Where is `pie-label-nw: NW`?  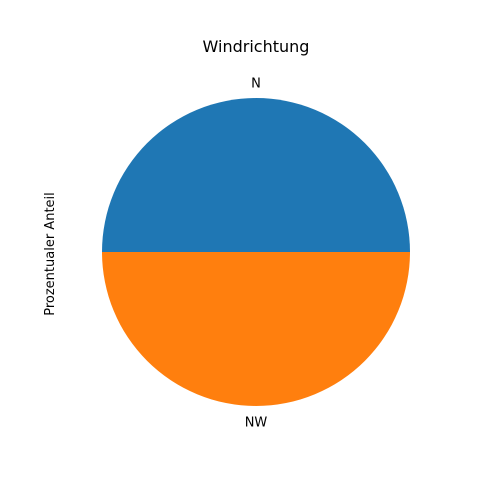 pie-label-nw: NW is located at coordinates (256, 422).